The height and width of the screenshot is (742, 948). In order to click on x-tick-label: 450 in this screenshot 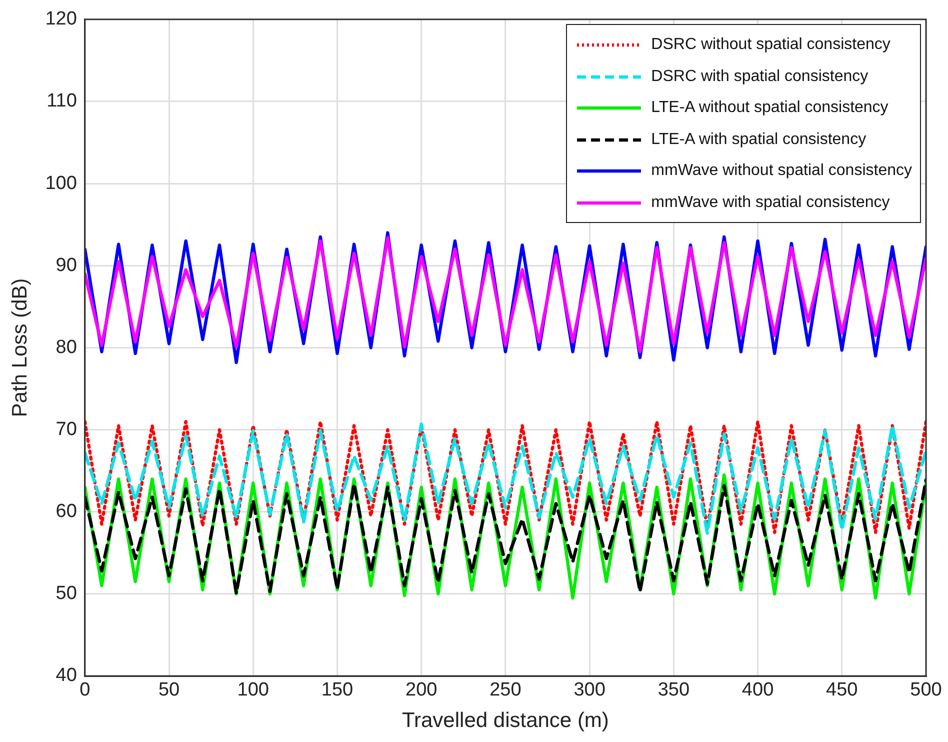, I will do `click(842, 690)`.